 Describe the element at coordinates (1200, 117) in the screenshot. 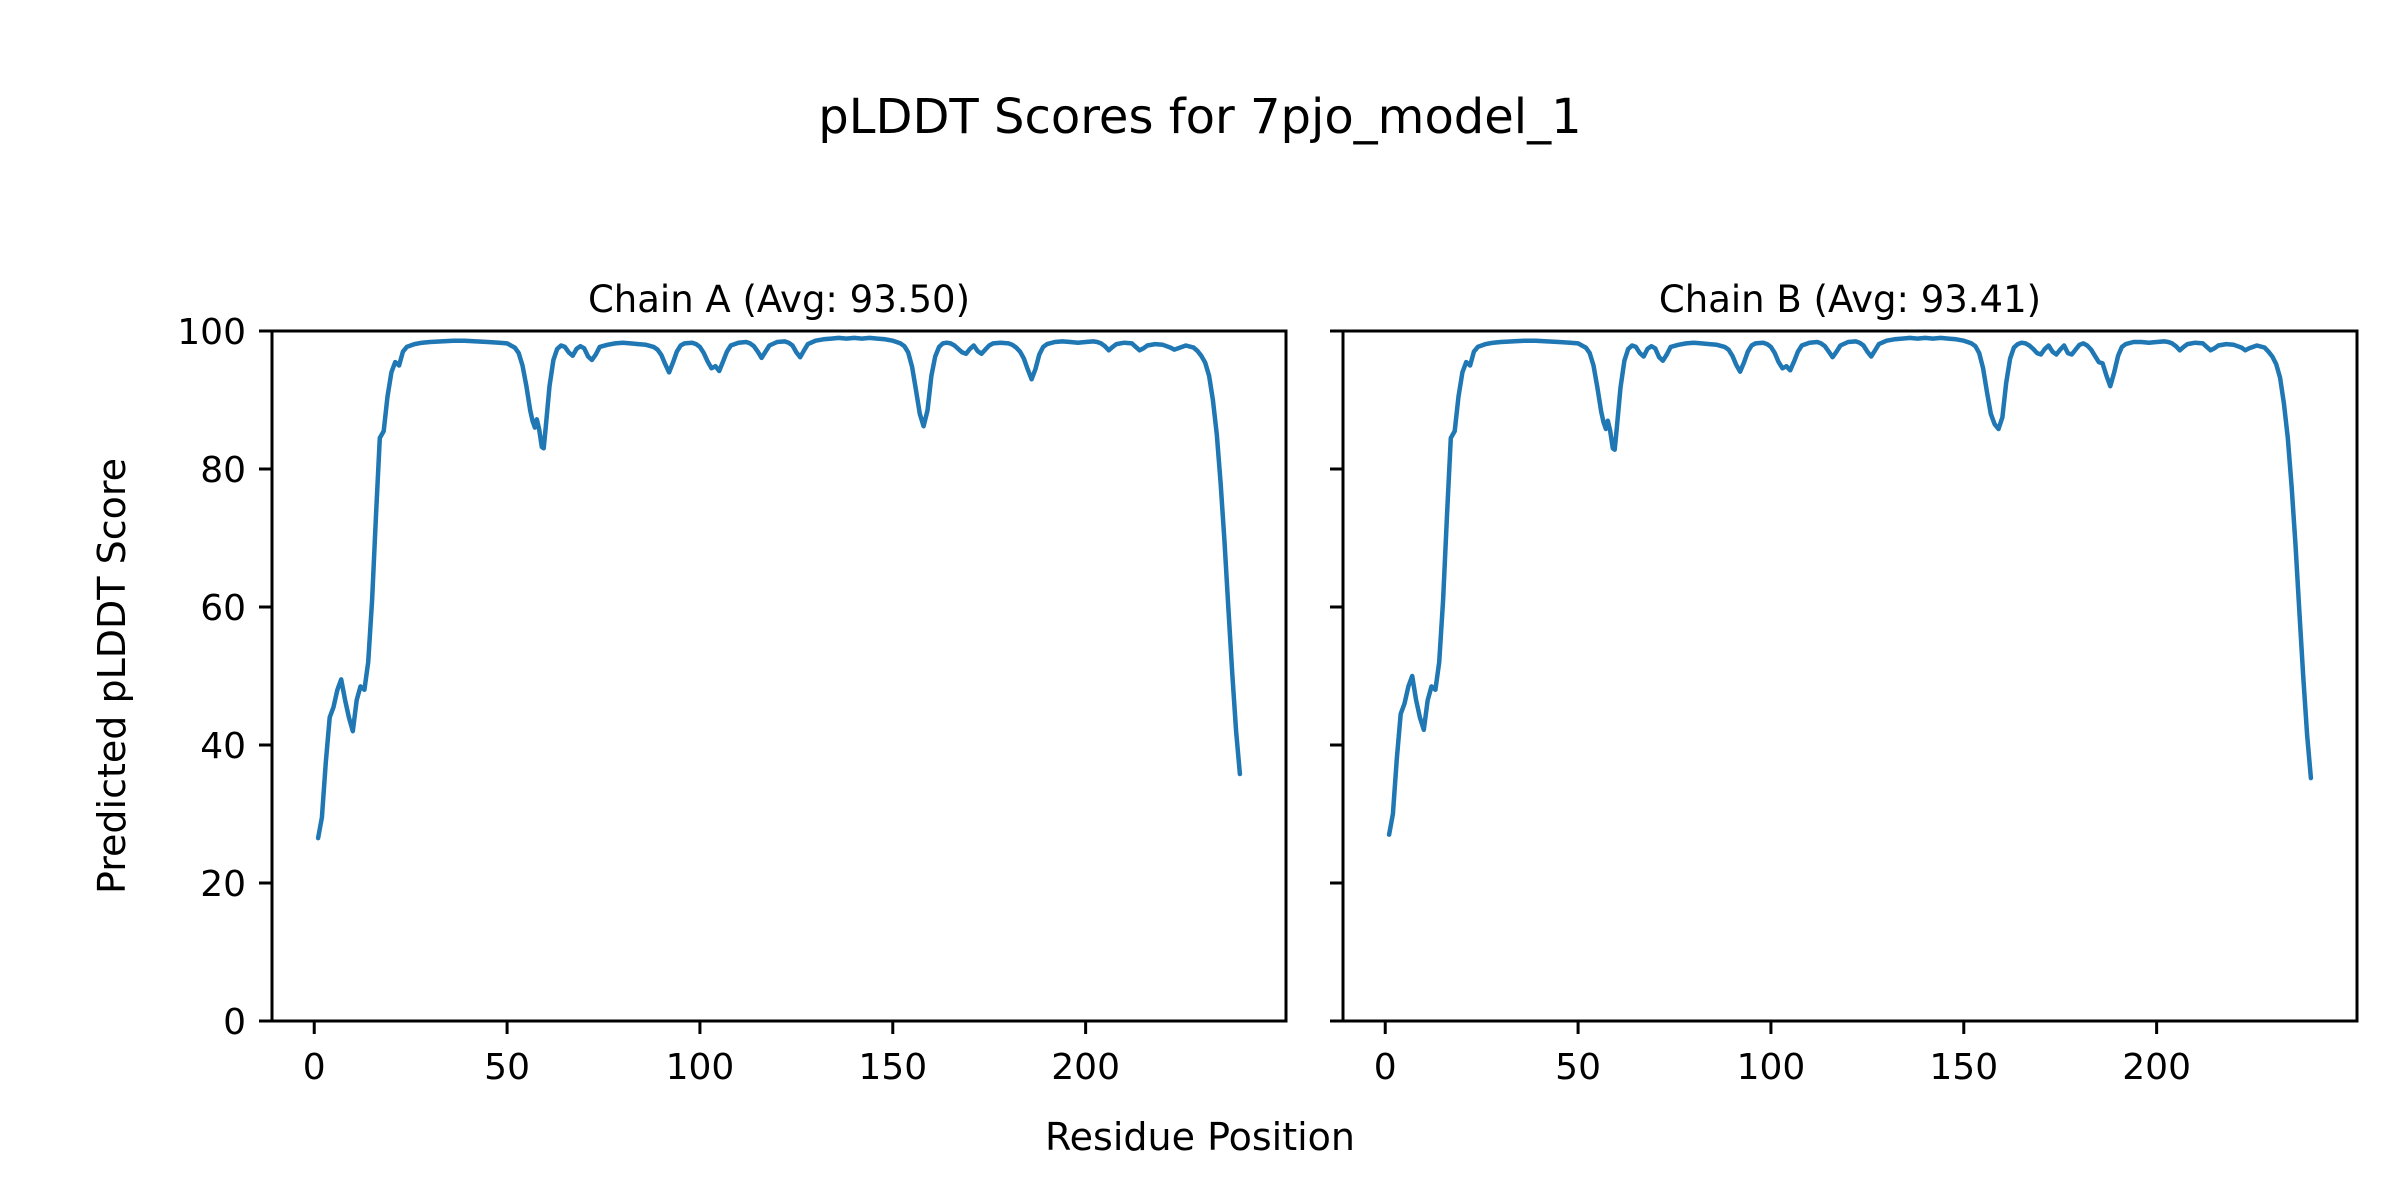

I see `figure-title: pLDDT Scores for 7pjo_model_1` at that location.